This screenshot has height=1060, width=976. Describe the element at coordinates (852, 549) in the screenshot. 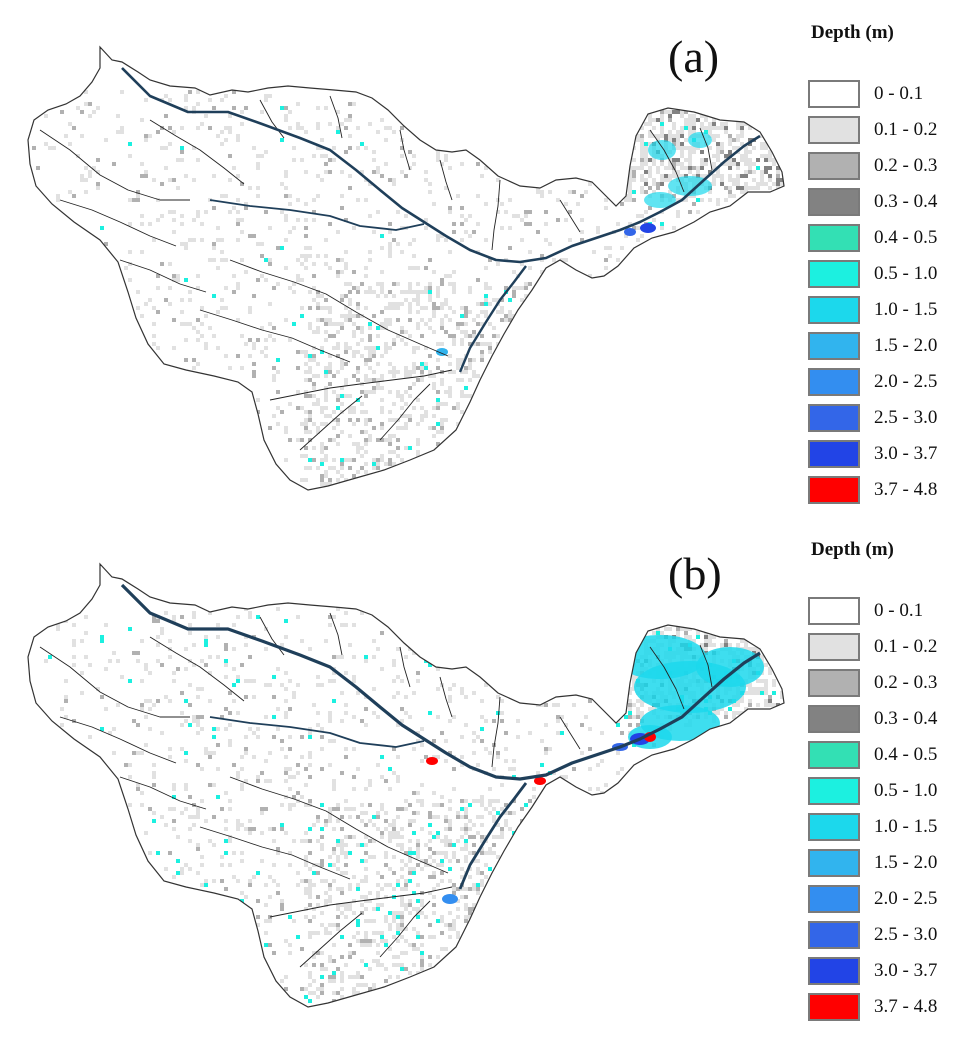

I see `legend-title-b: Depth (m)` at that location.